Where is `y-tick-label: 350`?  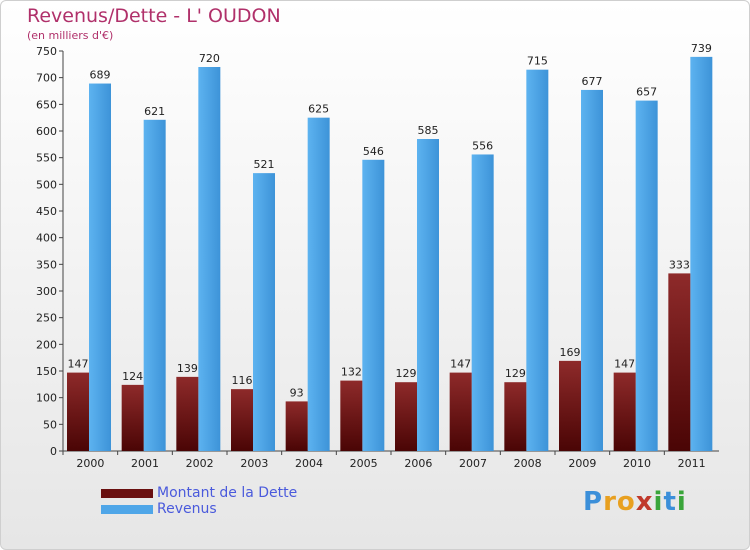
y-tick-label: 350 is located at coordinates (46, 264).